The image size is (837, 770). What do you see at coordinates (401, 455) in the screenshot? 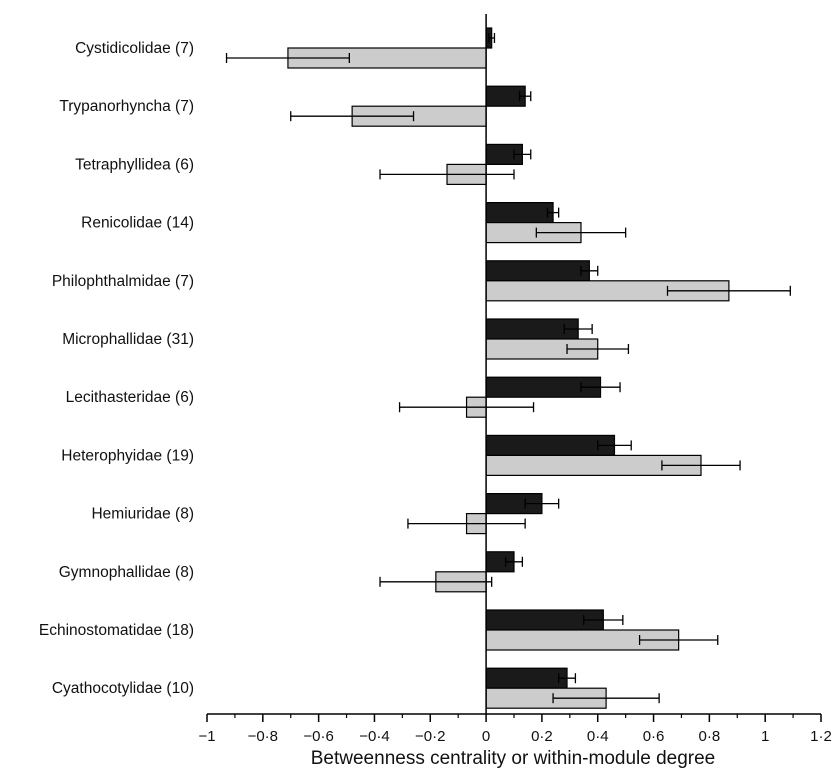
I see `category-group: Heterophyidae (19)` at bounding box center [401, 455].